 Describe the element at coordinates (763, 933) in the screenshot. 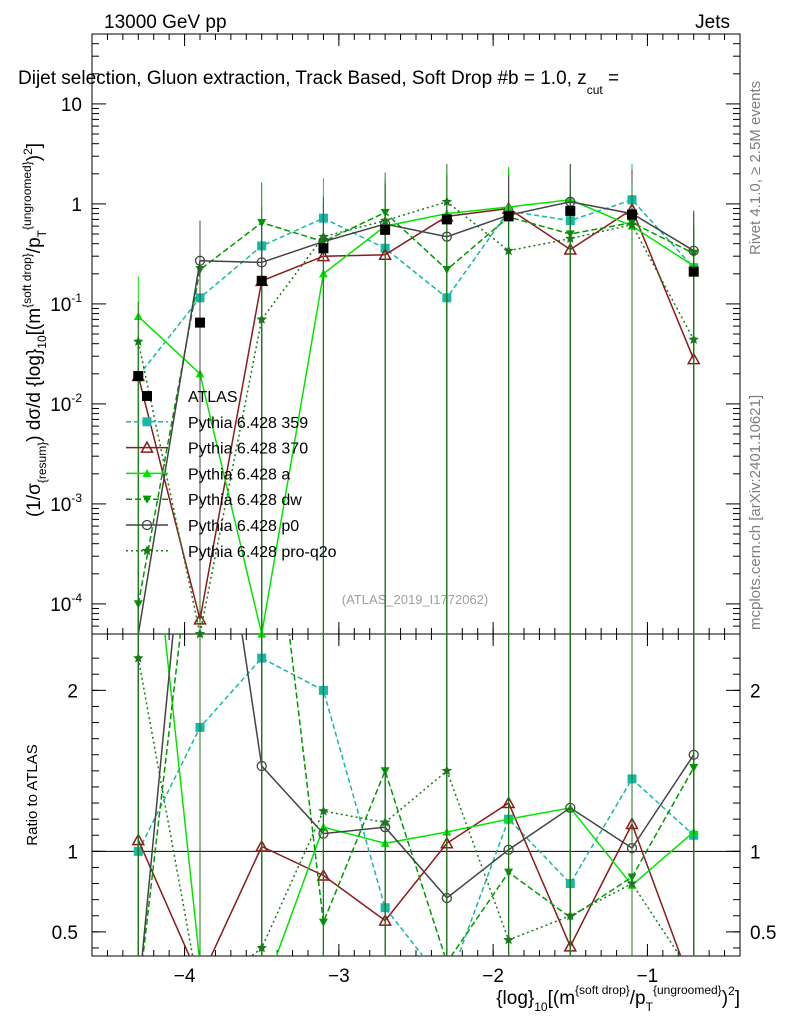

I see `ratio-tick-label-right: 0.5` at that location.